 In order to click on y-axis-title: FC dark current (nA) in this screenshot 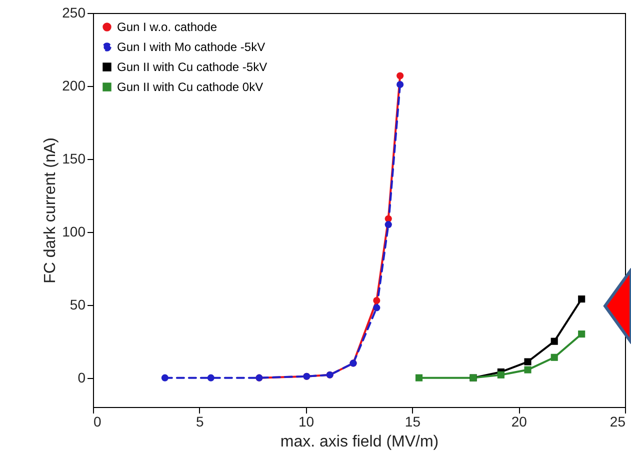, I will do `click(51, 211)`.